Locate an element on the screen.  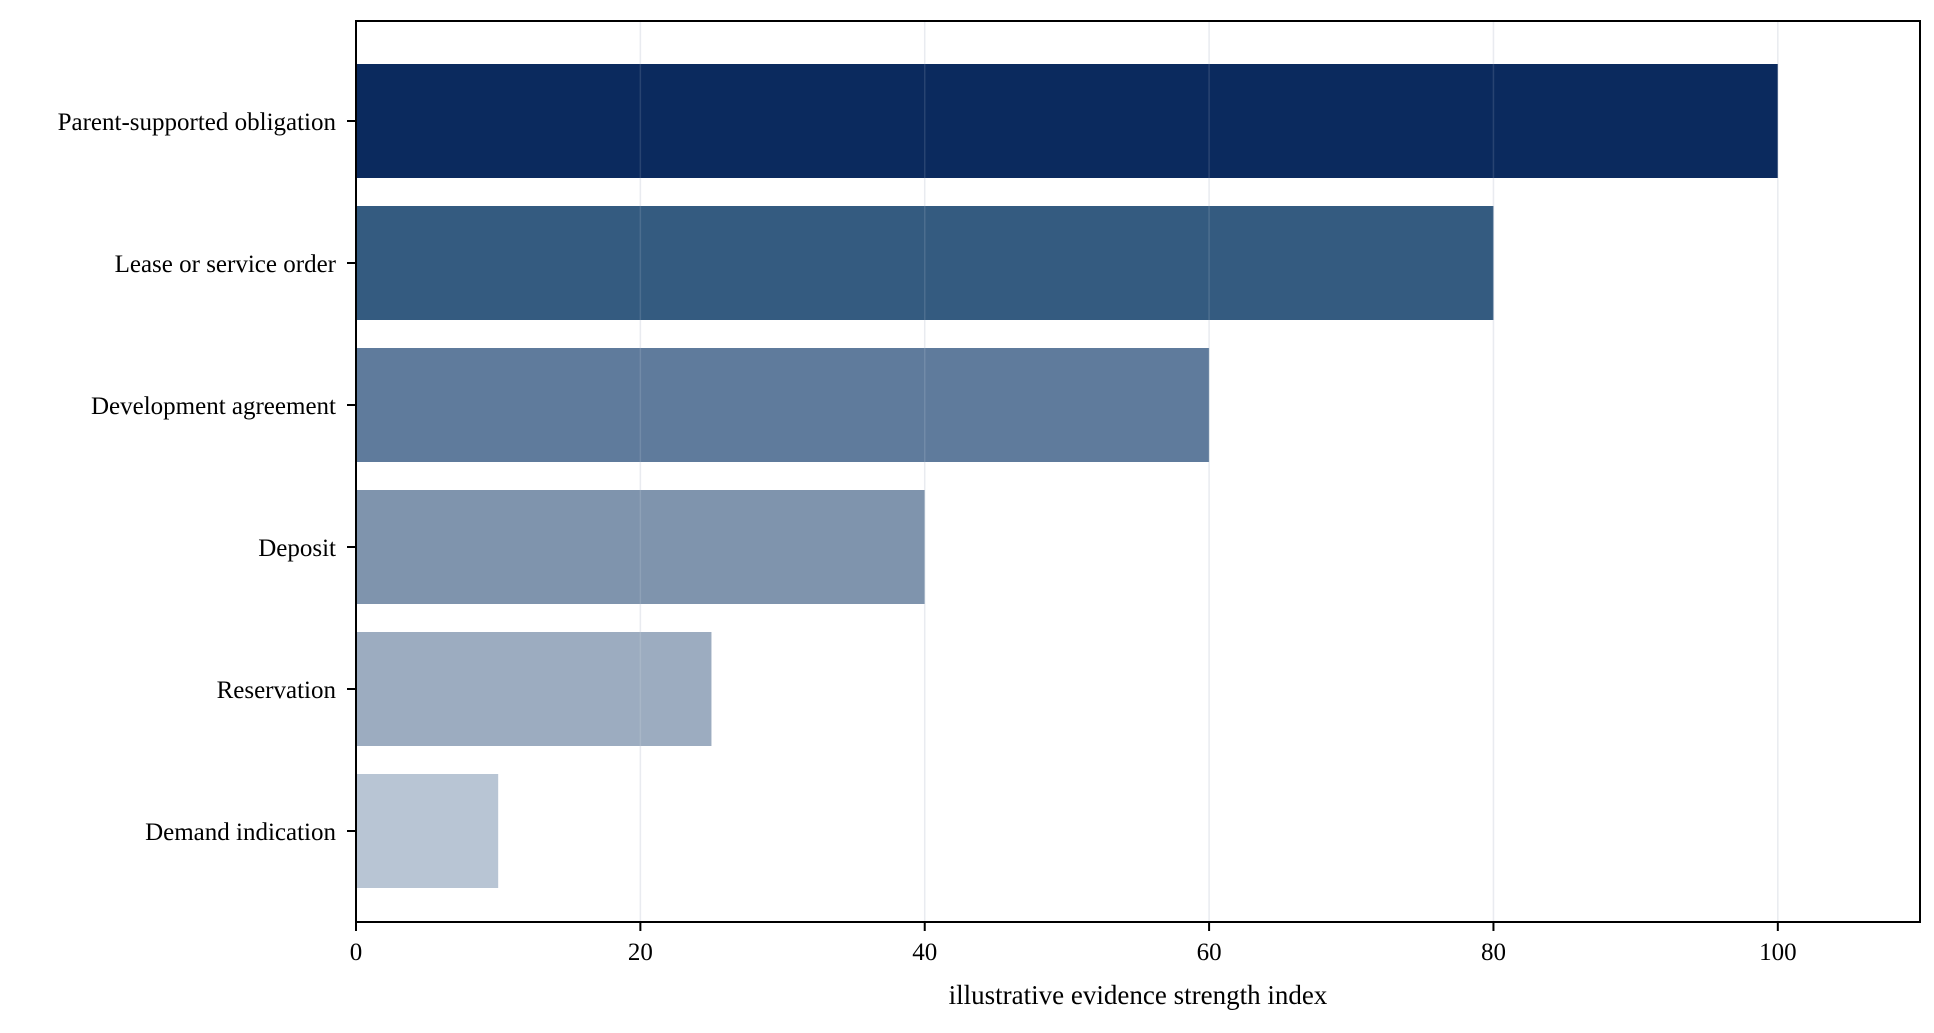
x-tick-label: 80 is located at coordinates (1493, 952).